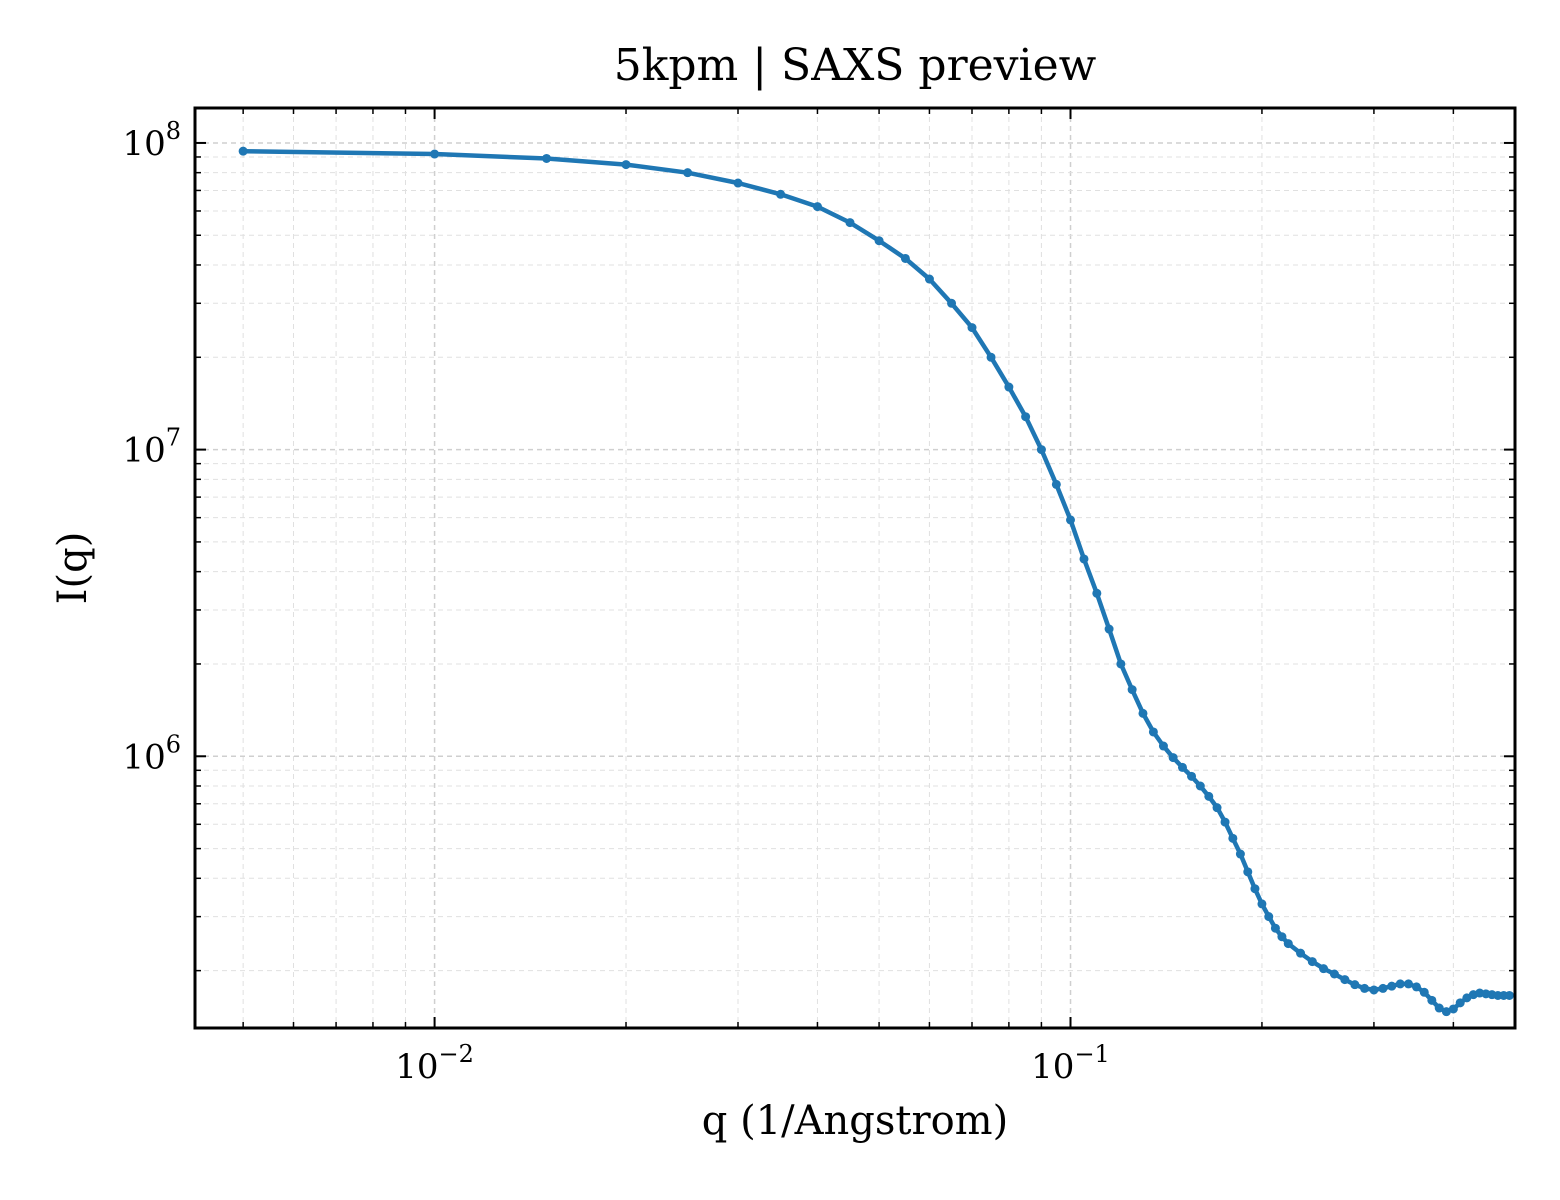 The image size is (1560, 1200). Describe the element at coordinates (1070, 1063) in the screenshot. I see `x-tick-label: 10⁻¹` at that location.